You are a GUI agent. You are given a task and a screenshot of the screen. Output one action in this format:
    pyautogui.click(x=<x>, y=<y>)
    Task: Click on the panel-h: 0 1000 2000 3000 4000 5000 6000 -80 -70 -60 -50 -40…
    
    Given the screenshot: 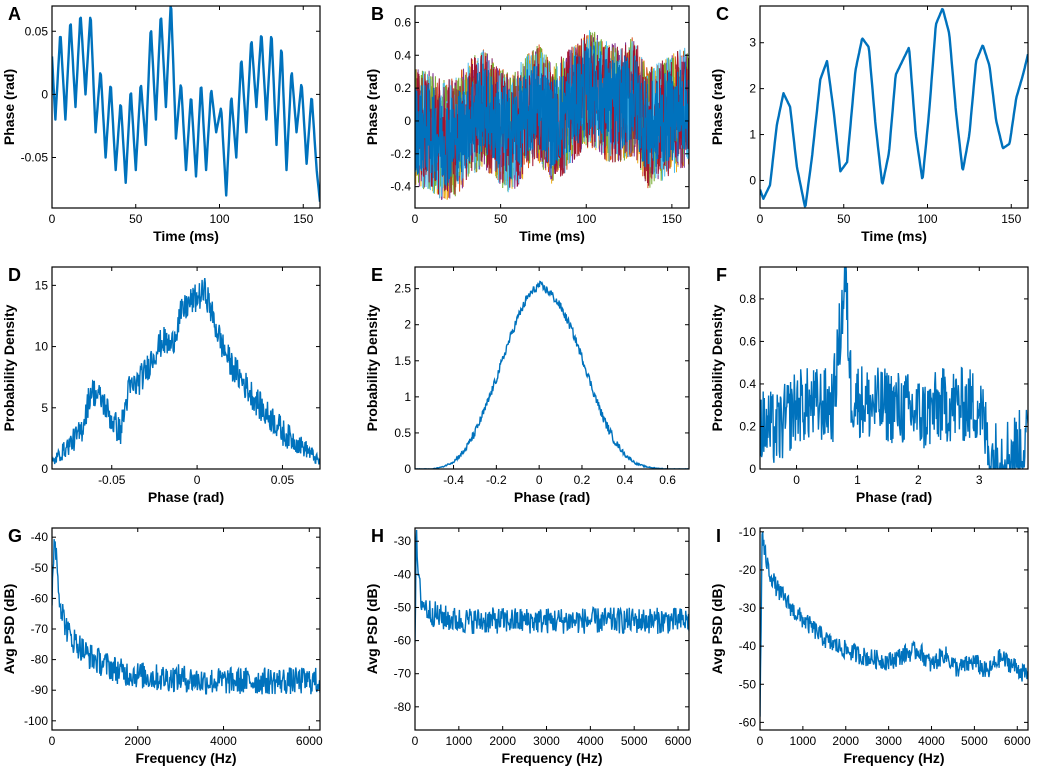 What is the action you would take?
    pyautogui.click(x=528, y=646)
    